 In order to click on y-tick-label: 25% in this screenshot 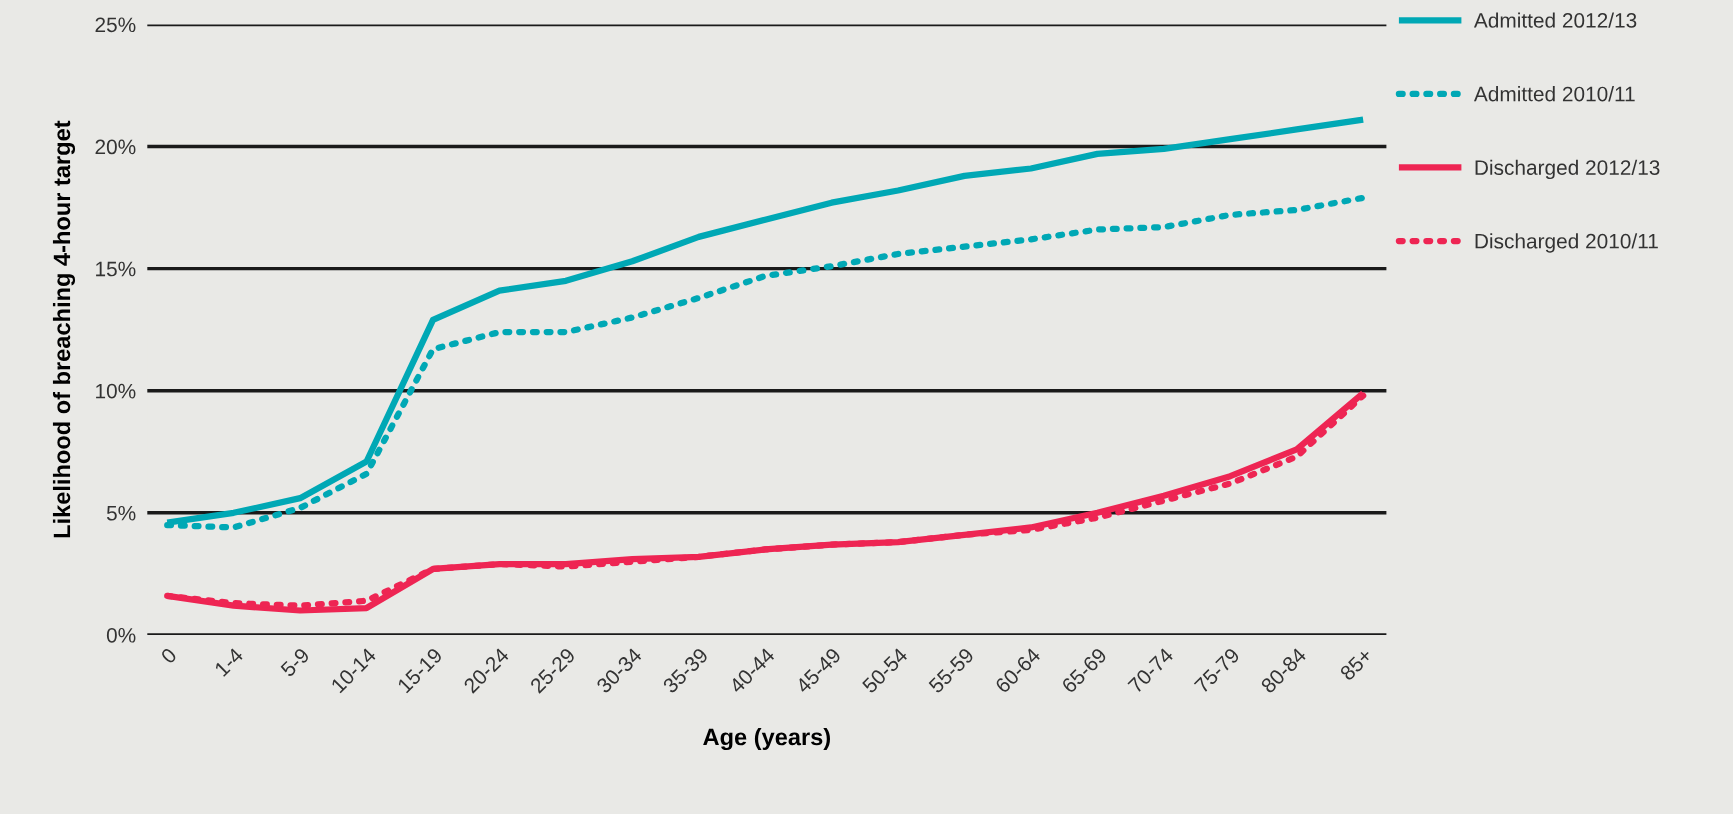, I will do `click(115, 25)`.